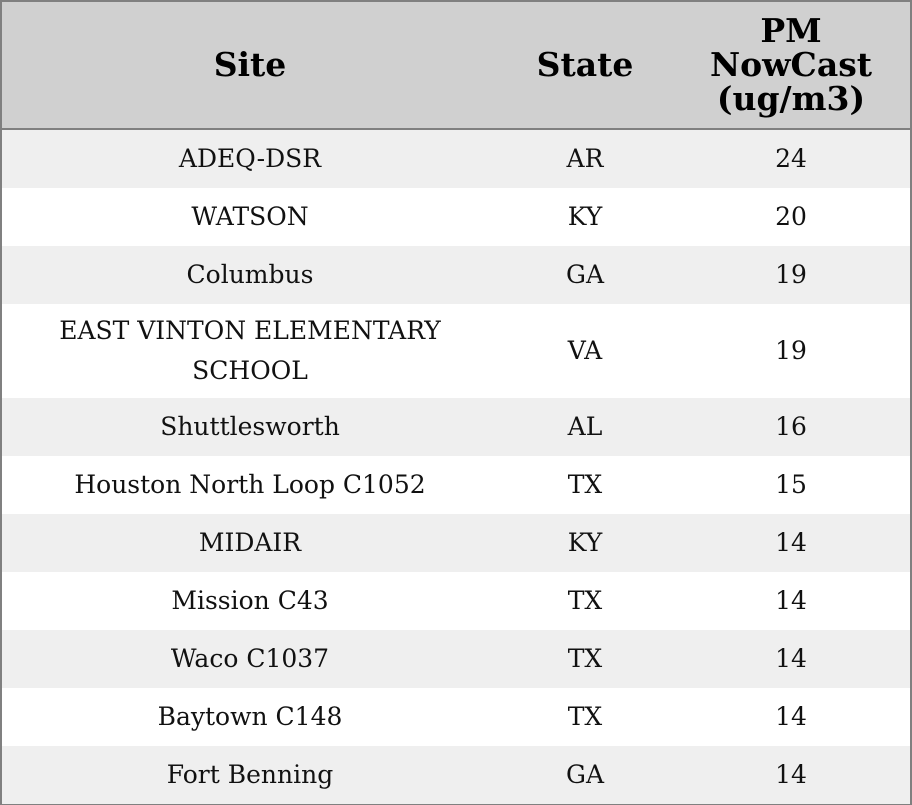 The height and width of the screenshot is (805, 912). I want to click on cell-pm-nowcast: 20, so click(791, 217).